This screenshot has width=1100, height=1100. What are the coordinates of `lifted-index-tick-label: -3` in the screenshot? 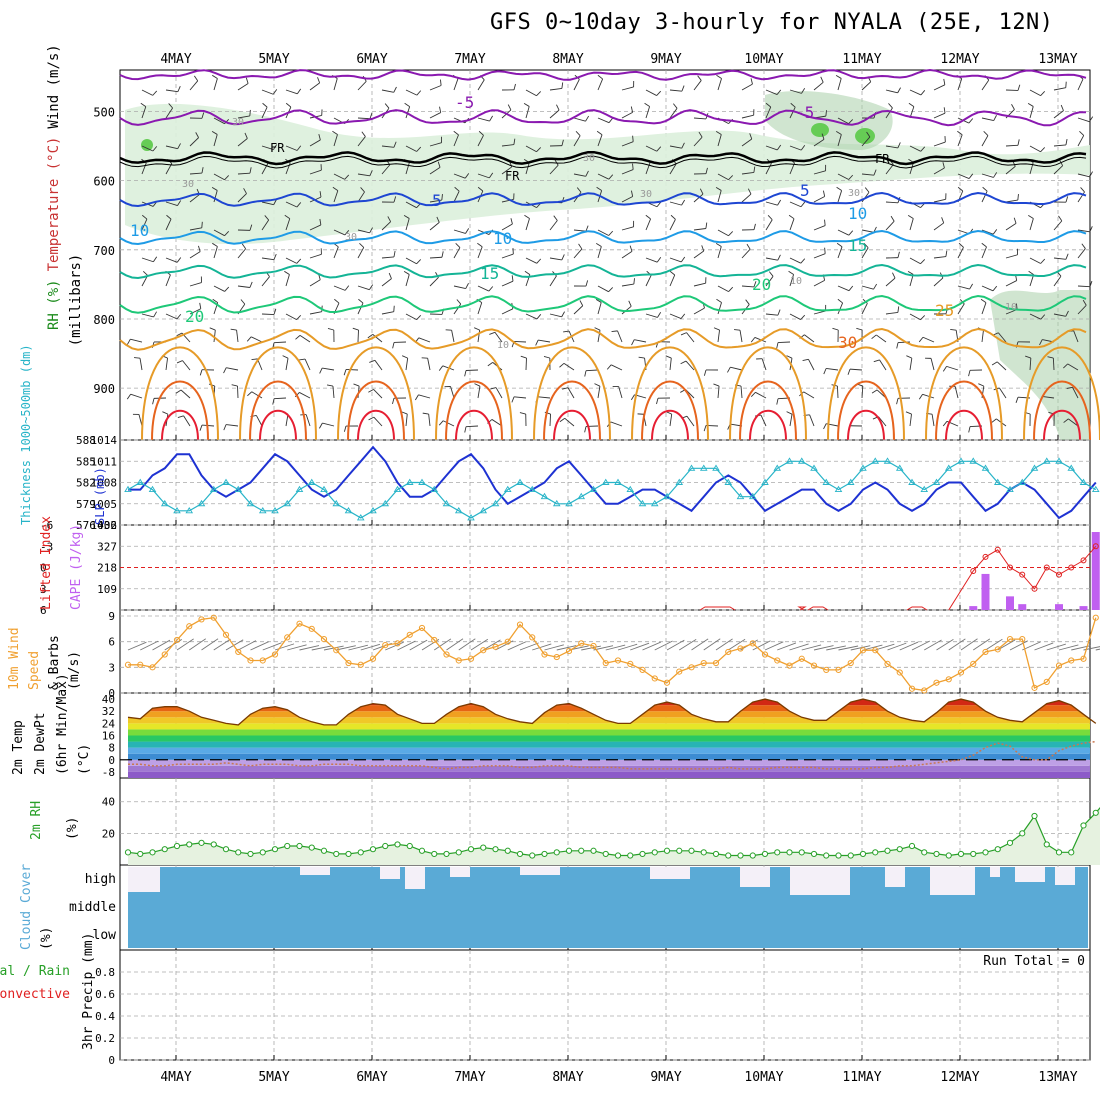 It's located at (46, 546).